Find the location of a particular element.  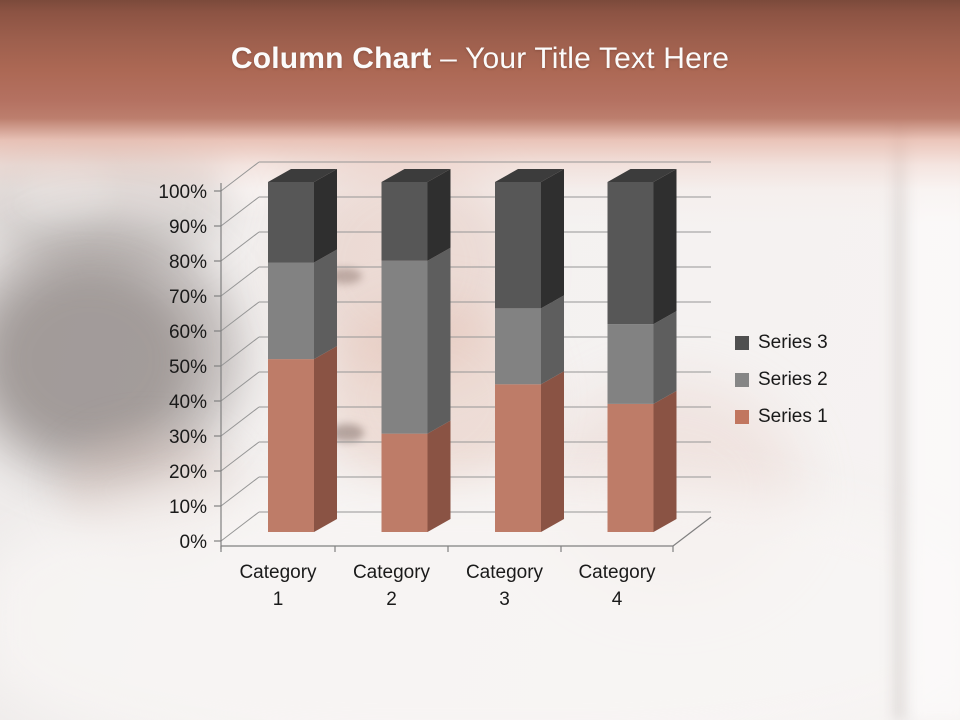

photo-baby-eye is located at coordinates (347, 433).